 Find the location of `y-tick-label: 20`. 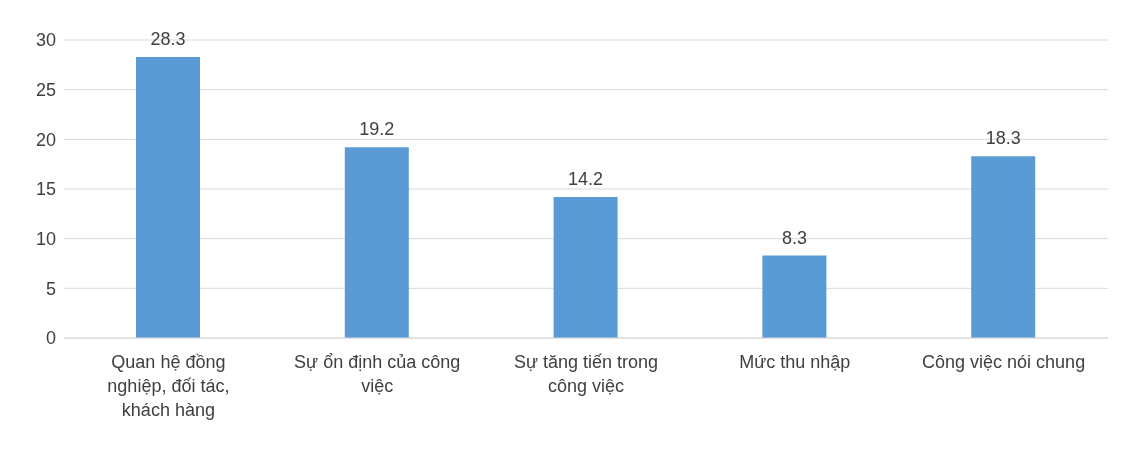

y-tick-label: 20 is located at coordinates (45, 139).